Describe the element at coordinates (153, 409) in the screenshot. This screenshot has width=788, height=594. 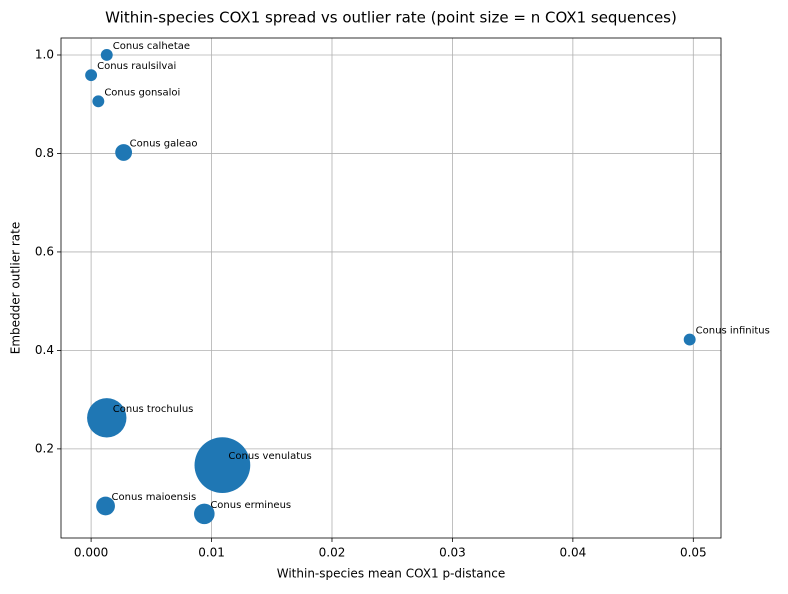
I see `point-label: Conus trochulus` at that location.